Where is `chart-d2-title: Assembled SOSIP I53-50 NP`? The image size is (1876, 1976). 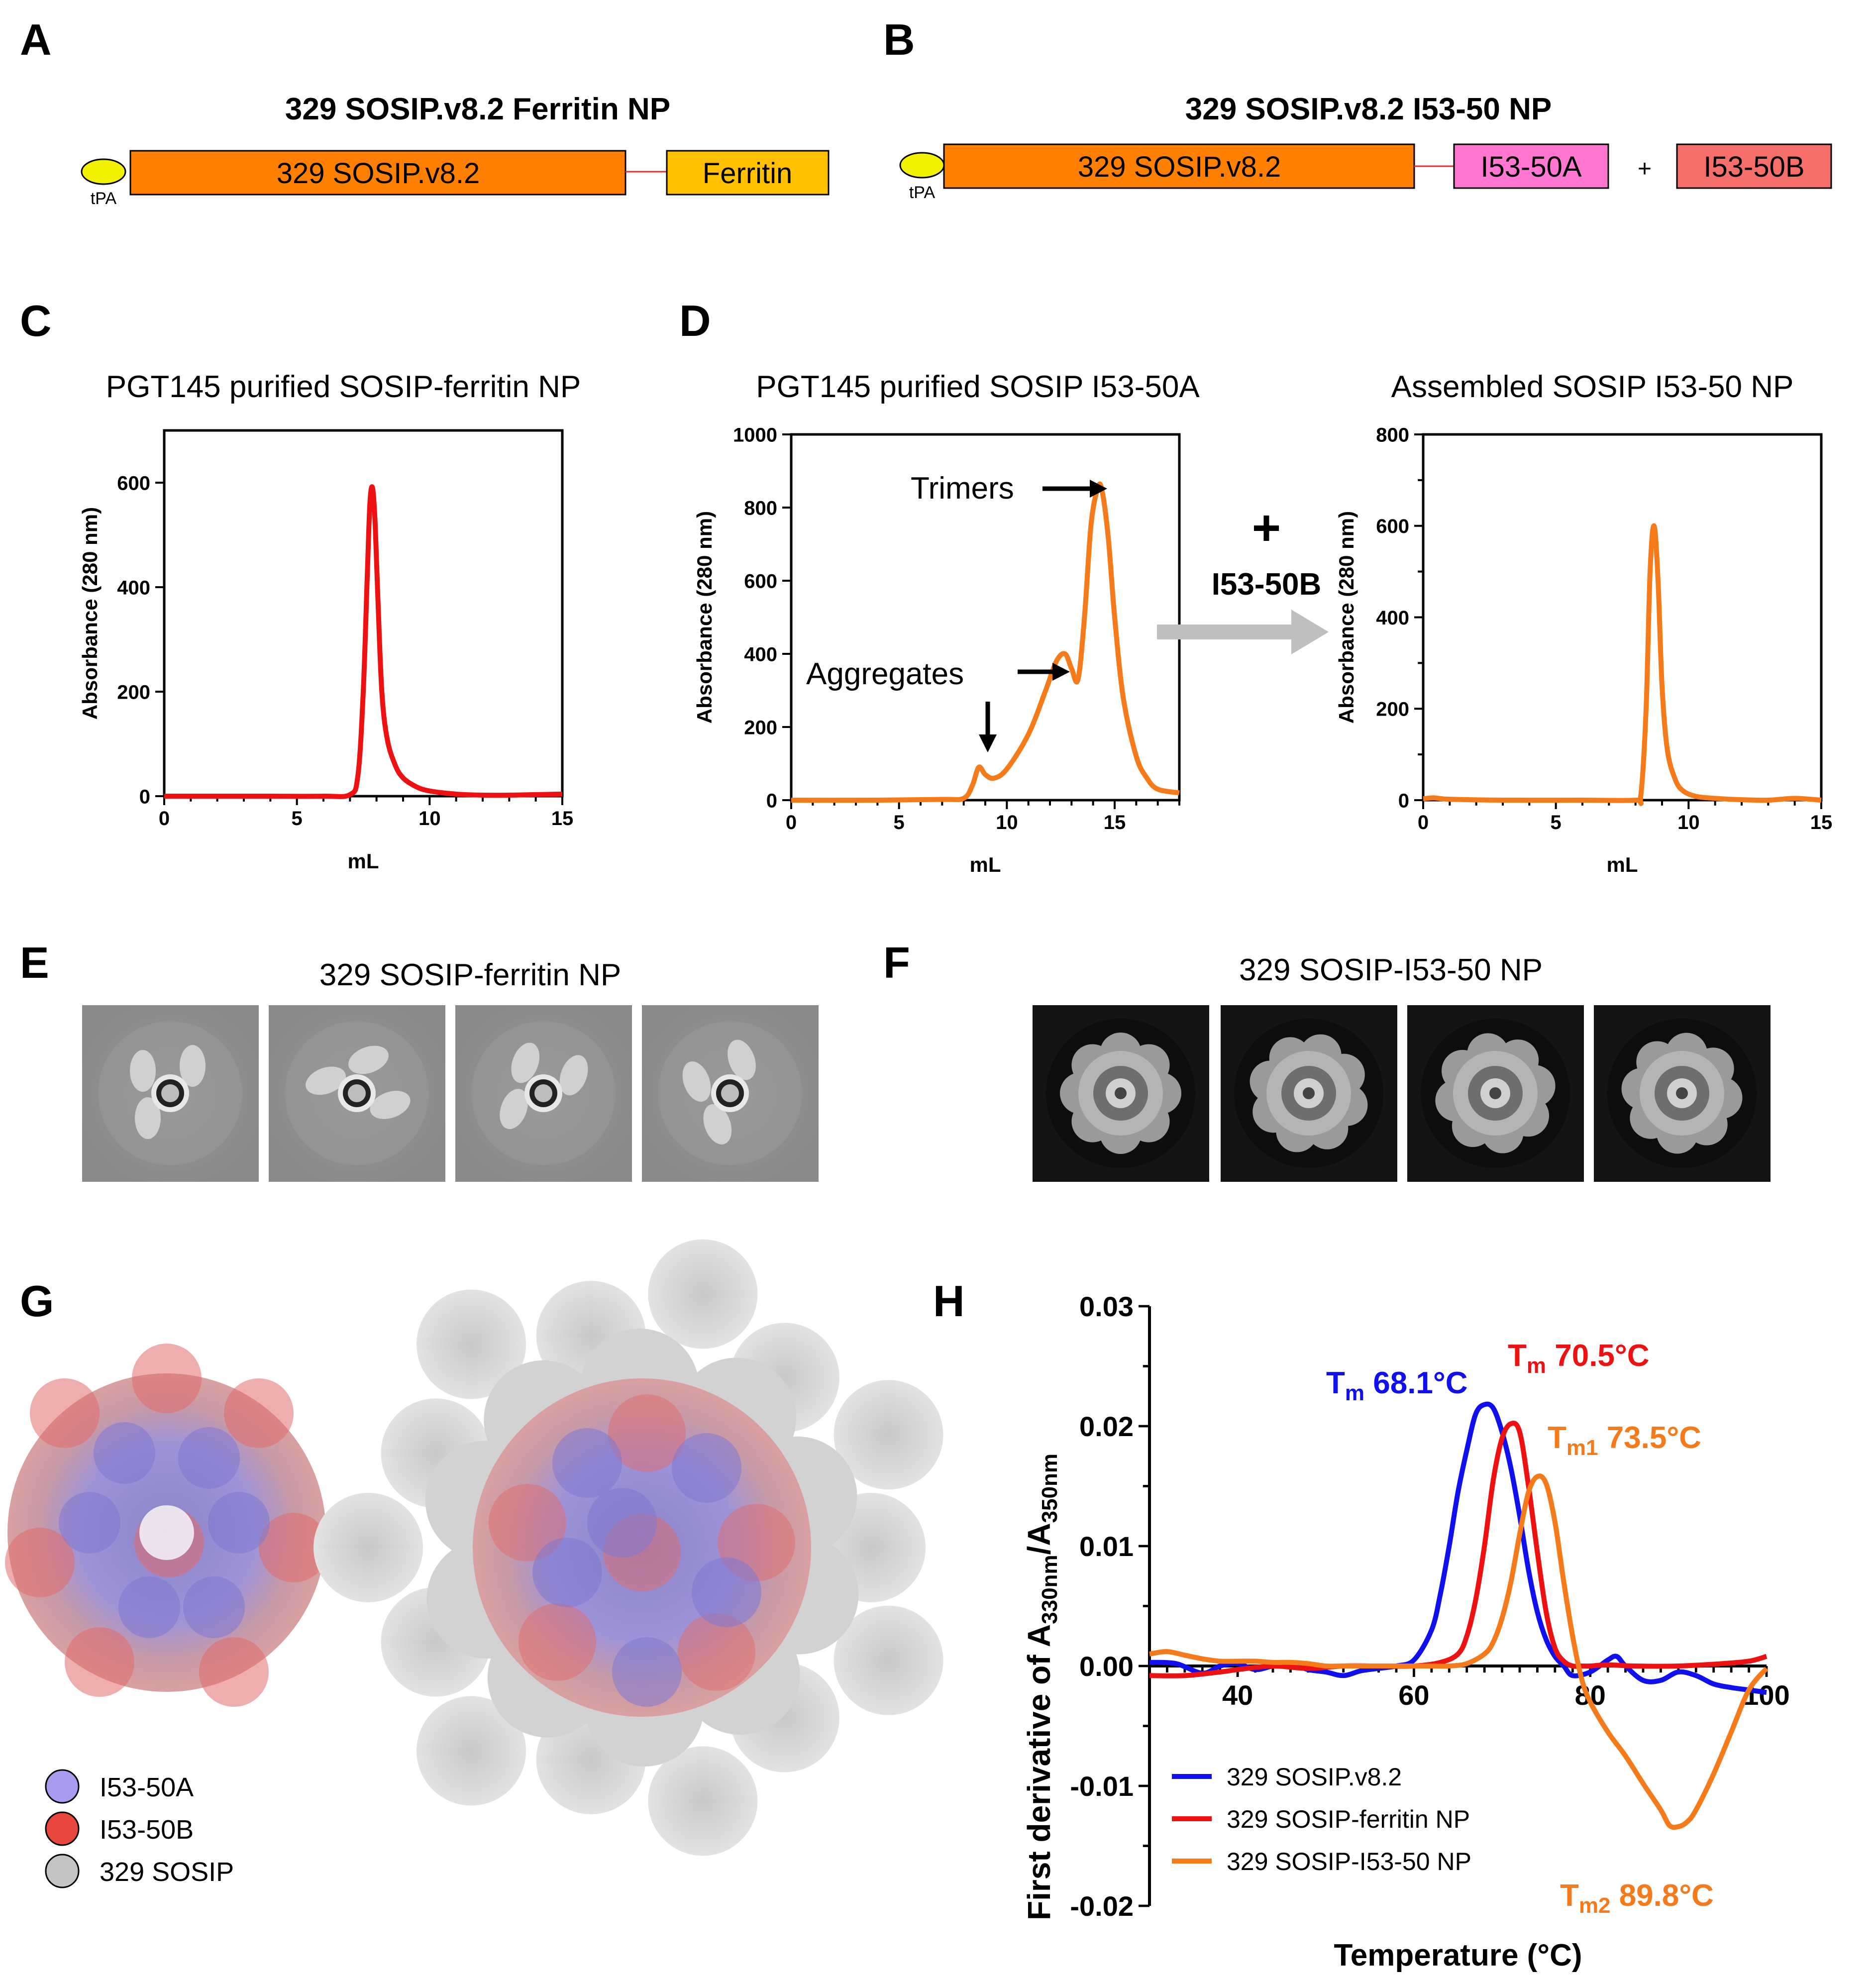
chart-d2-title: Assembled SOSIP I53-50 NP is located at coordinates (1592, 387).